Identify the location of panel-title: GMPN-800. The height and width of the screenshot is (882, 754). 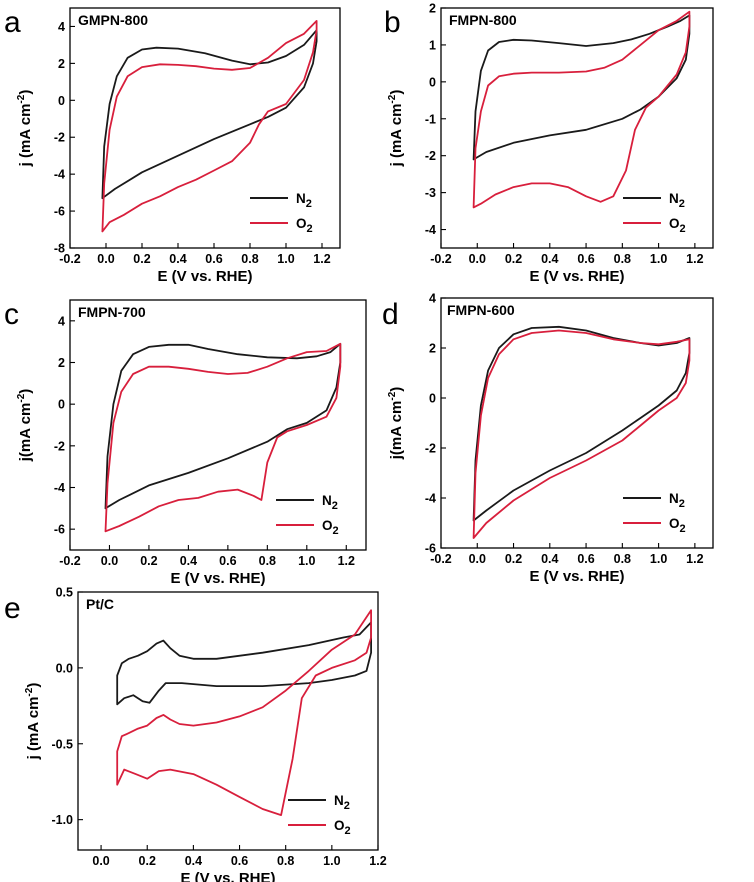
(113, 20).